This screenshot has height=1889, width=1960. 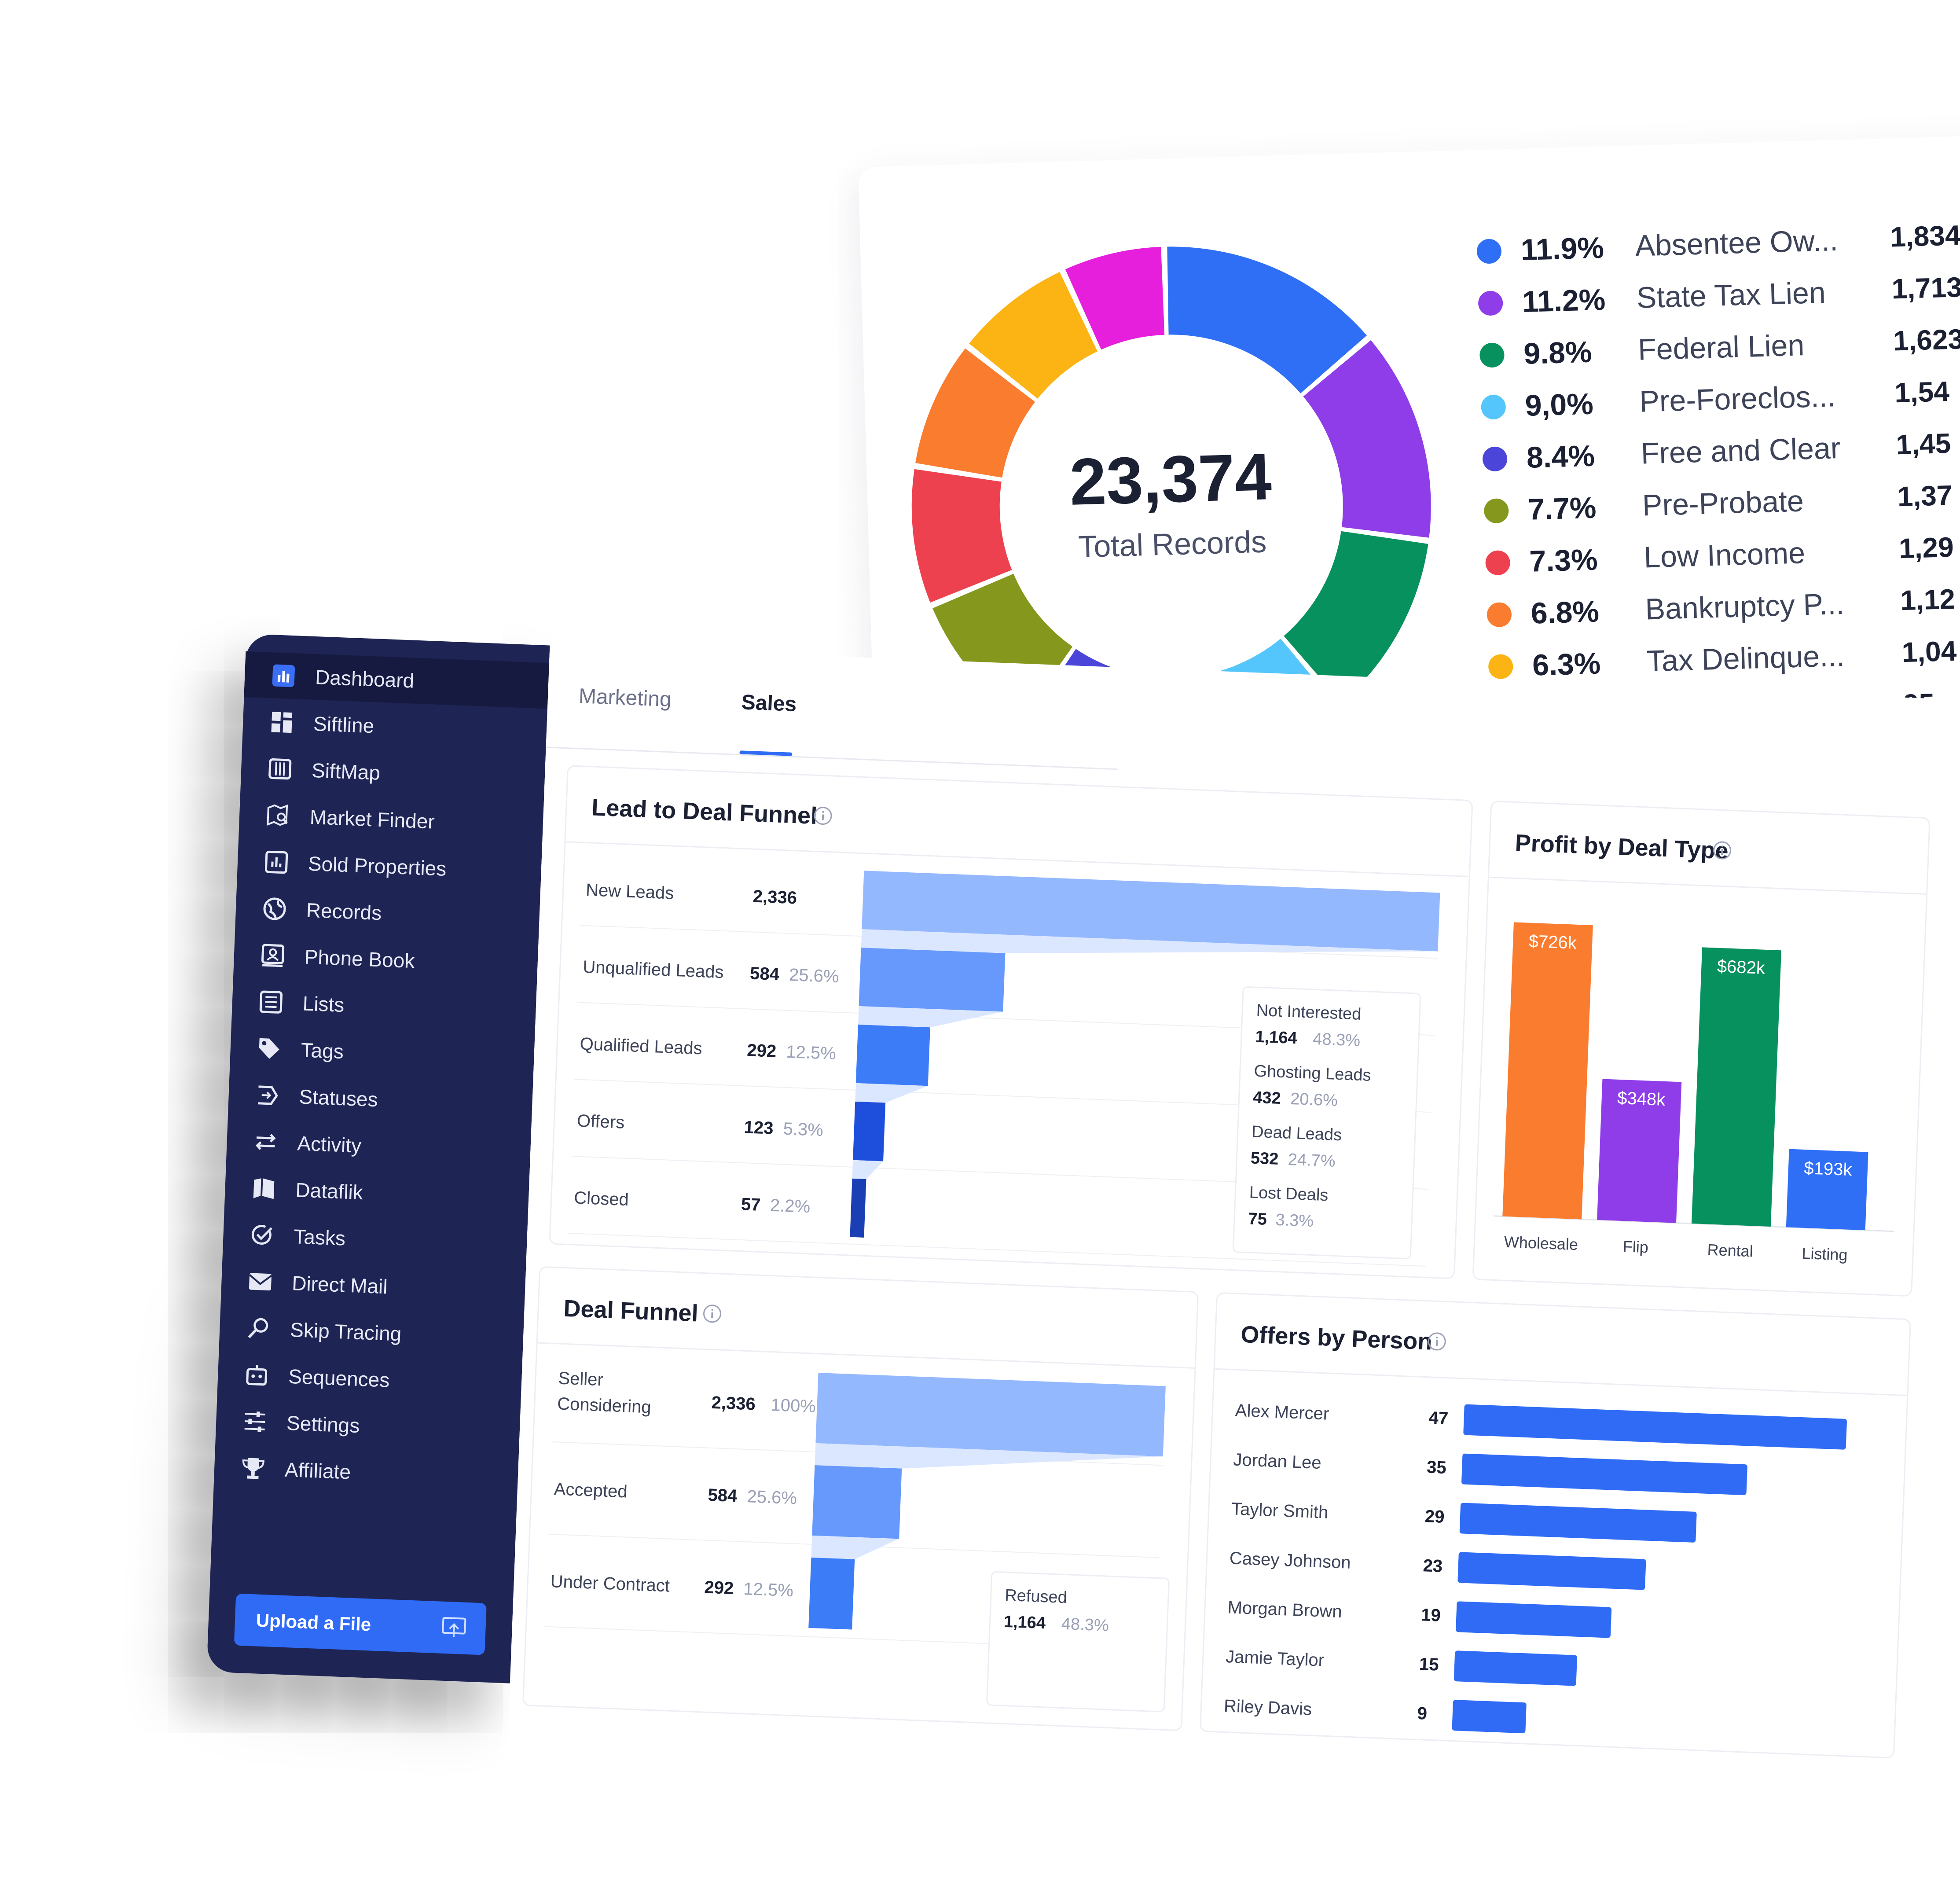 I want to click on sidebar-item-statuses: Statuses, so click(x=380, y=1099).